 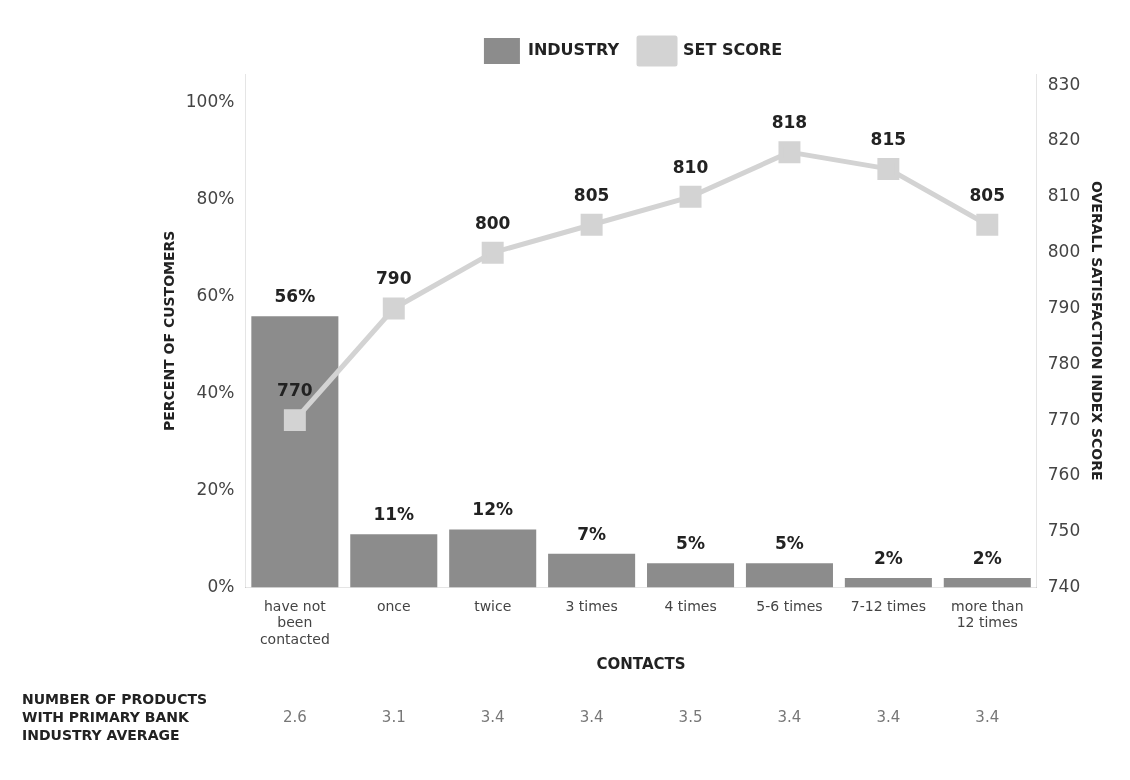 I want to click on x-tick-label: 3 times, so click(x=591, y=605).